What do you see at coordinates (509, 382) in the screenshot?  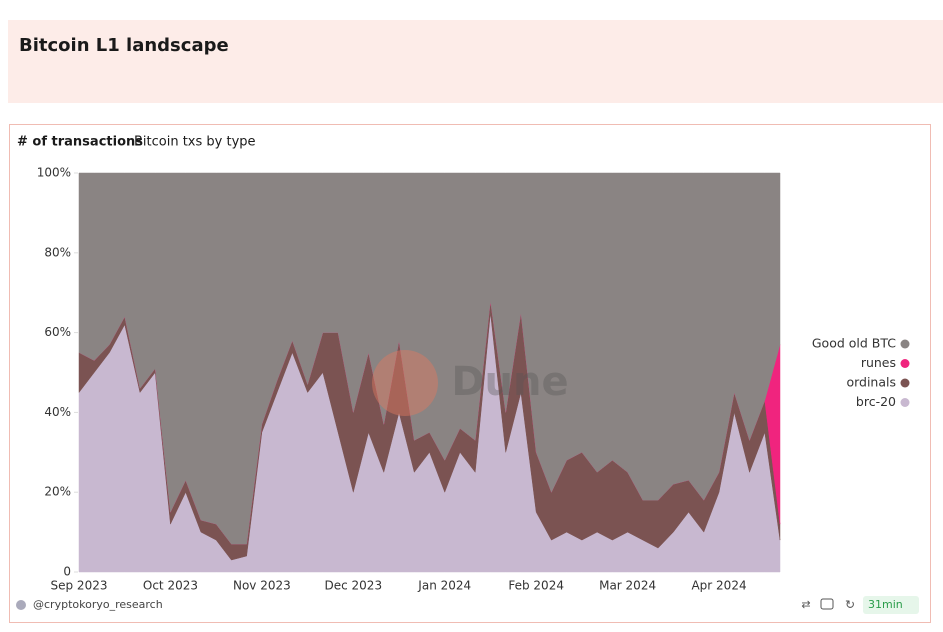 I see `watermark: Dune` at bounding box center [509, 382].